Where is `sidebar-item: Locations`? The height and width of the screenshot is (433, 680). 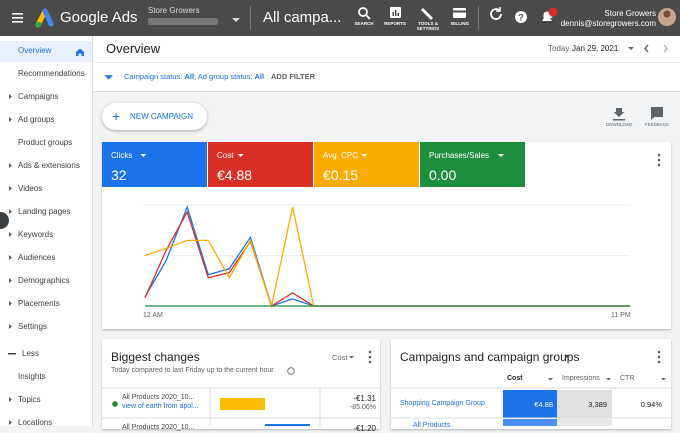
sidebar-item: Locations is located at coordinates (35, 422).